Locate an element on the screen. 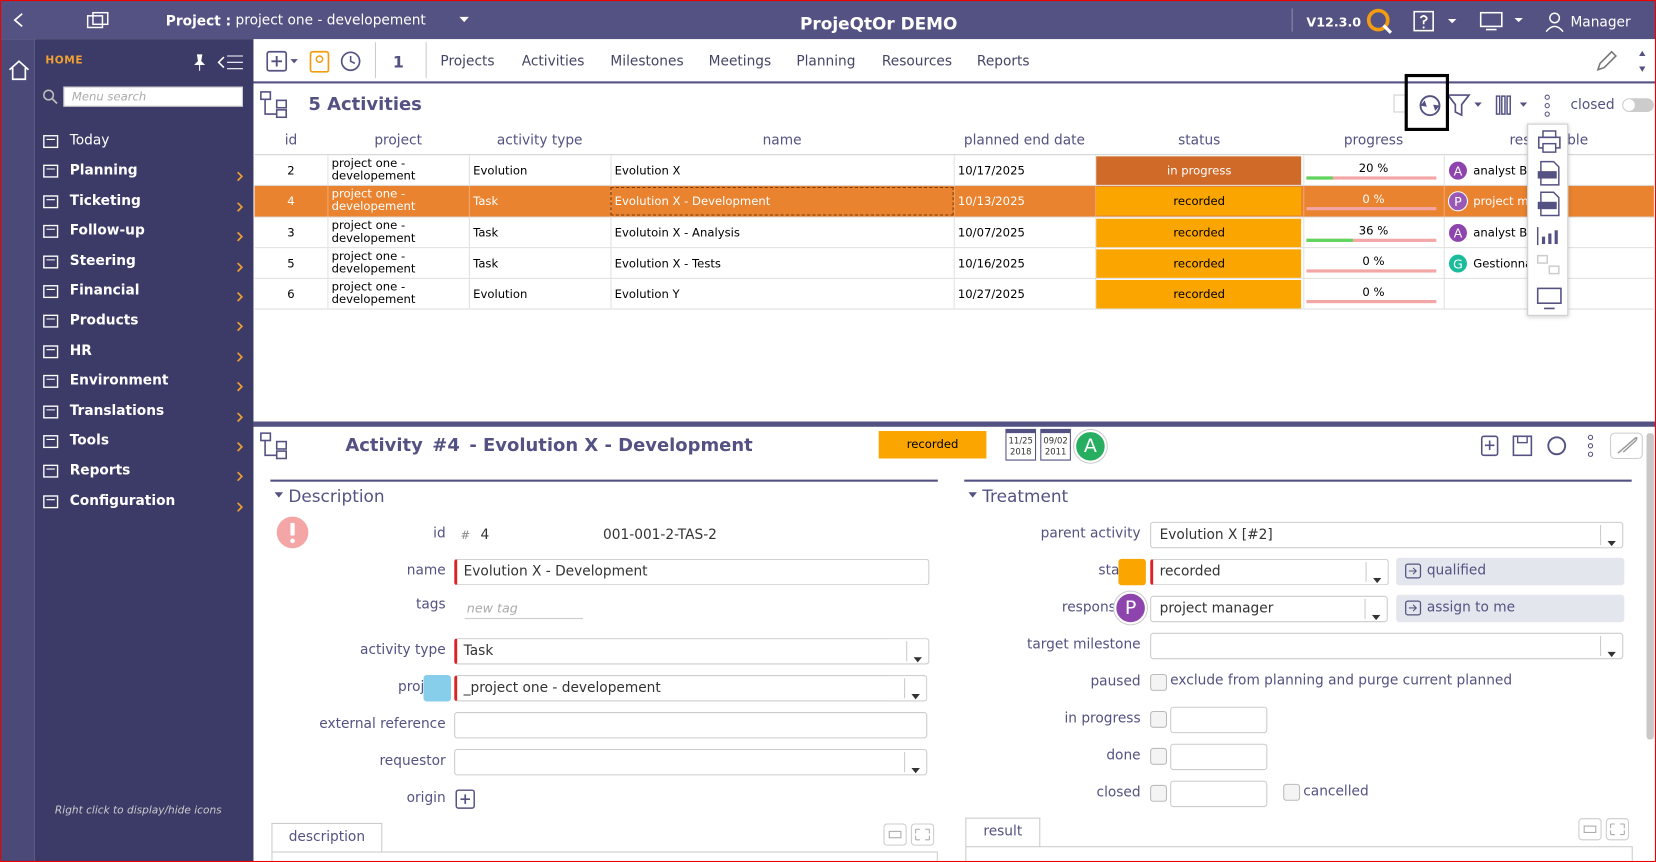 The height and width of the screenshot is (862, 1656). nav-tab: Planning is located at coordinates (825, 62).